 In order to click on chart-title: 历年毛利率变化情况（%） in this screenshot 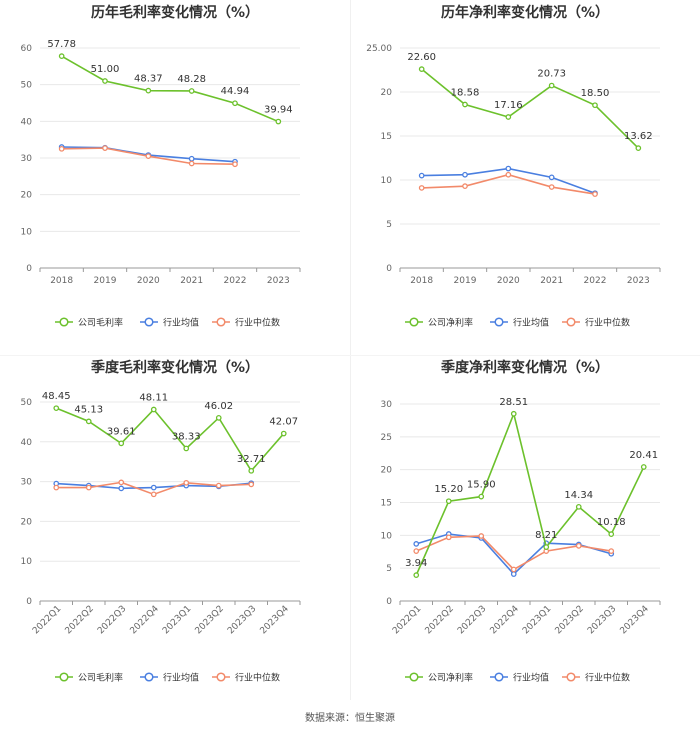, I will do `click(175, 12)`.